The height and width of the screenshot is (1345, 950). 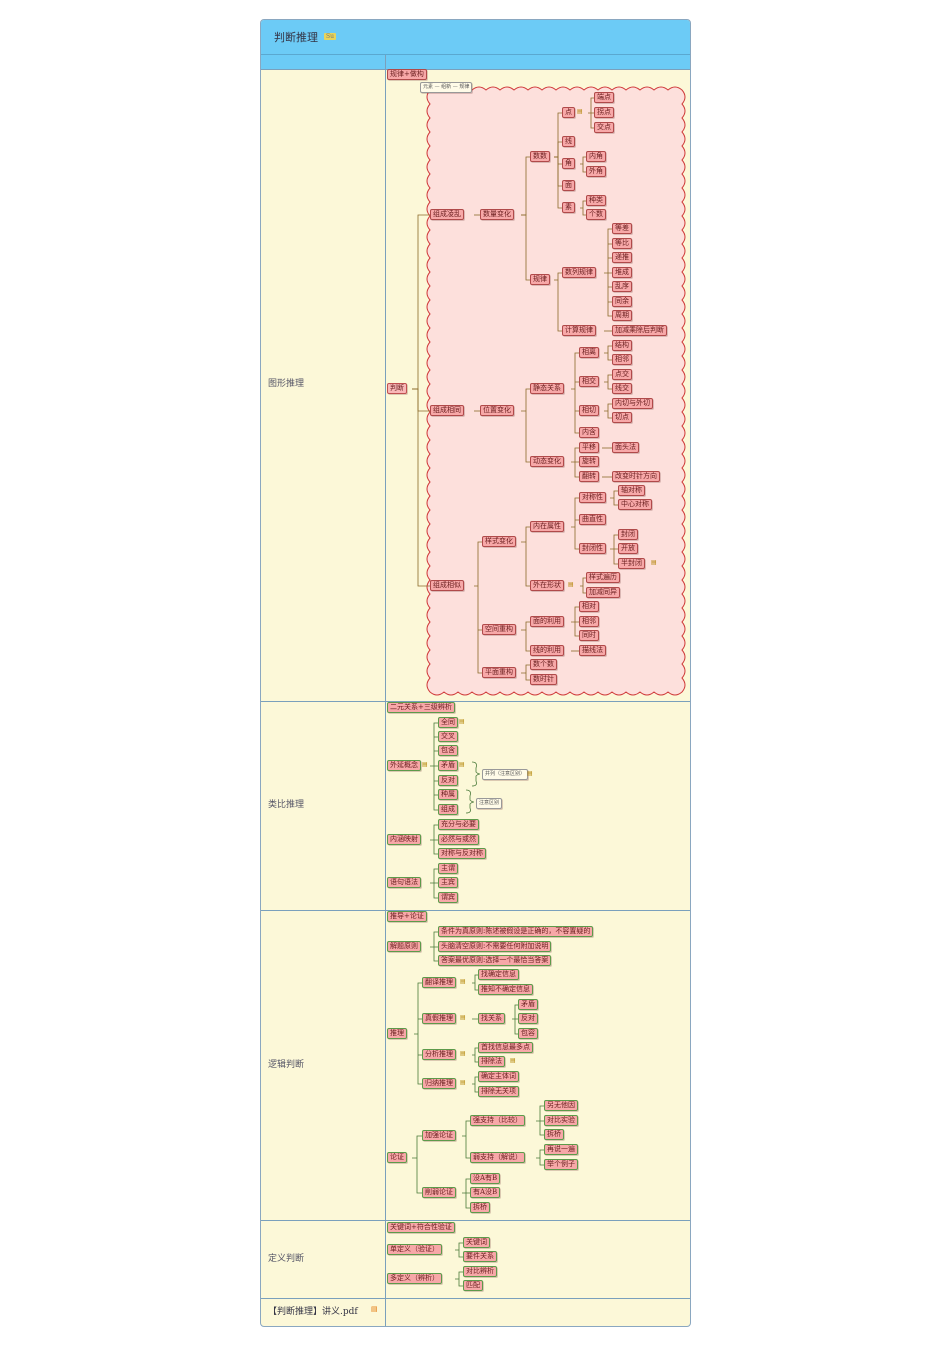 I want to click on node-guilv: 规律, so click(x=540, y=279).